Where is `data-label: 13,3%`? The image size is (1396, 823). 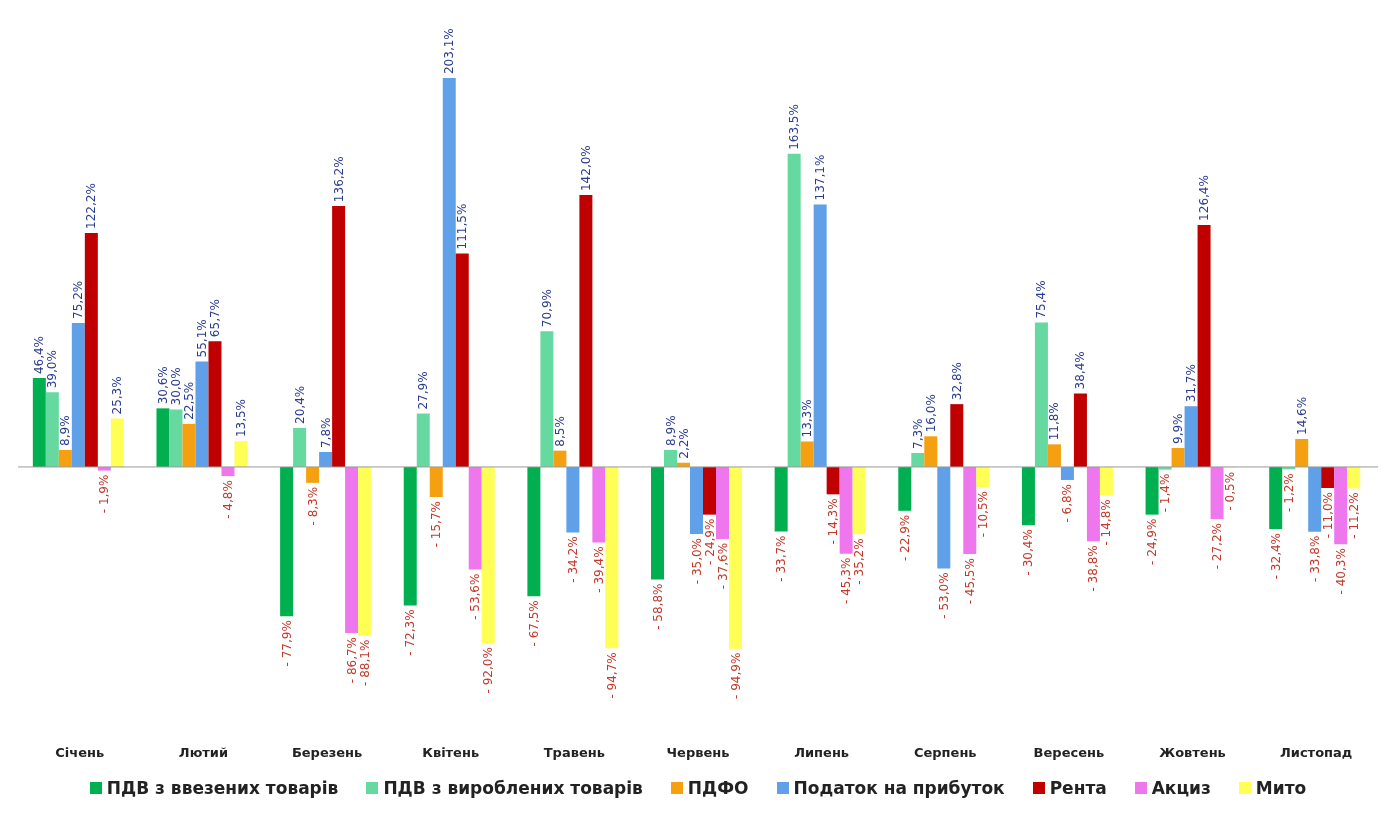 data-label: 13,3% is located at coordinates (807, 418).